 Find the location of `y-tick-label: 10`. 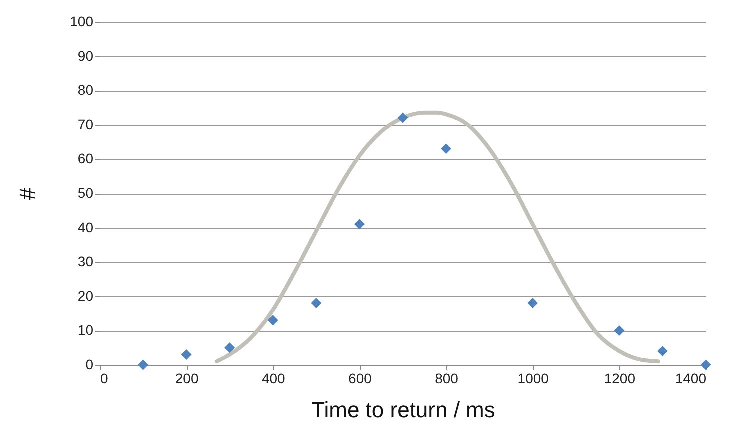

y-tick-label: 10 is located at coordinates (86, 330).